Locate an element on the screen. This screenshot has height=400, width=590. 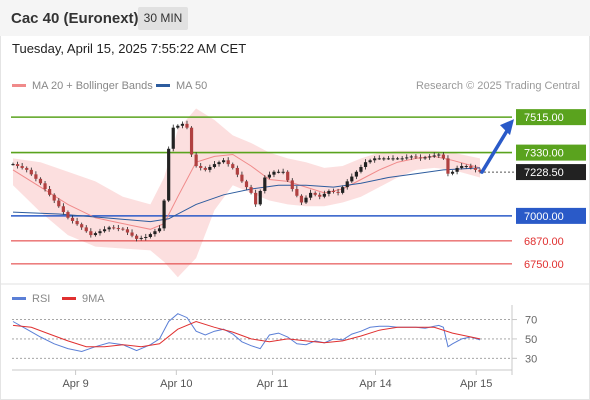
rsi-tick-label-30: 30 is located at coordinates (531, 359).